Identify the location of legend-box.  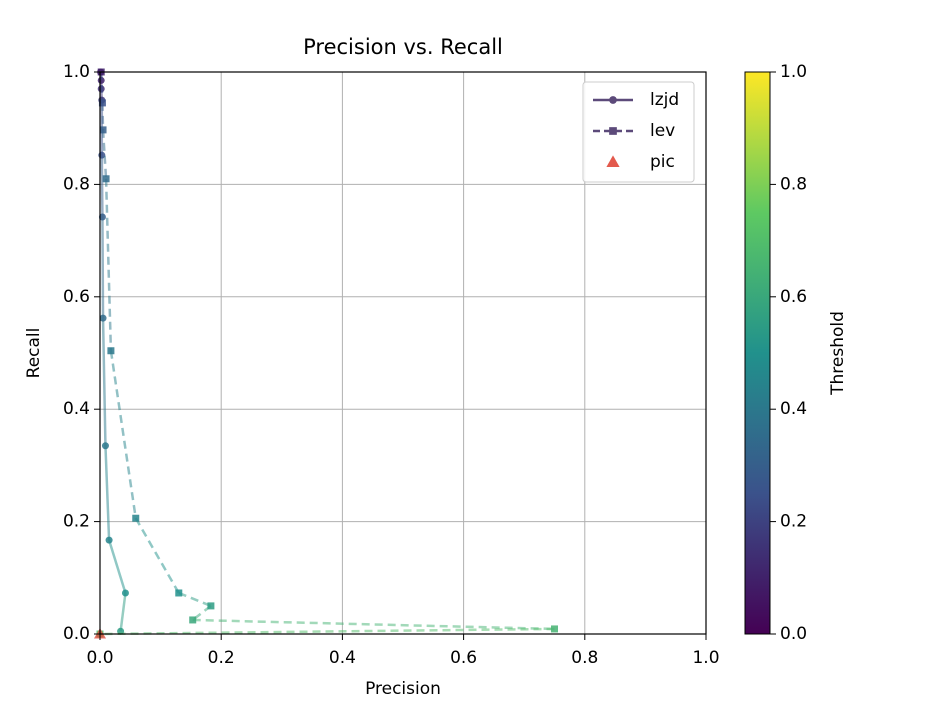
(638, 132).